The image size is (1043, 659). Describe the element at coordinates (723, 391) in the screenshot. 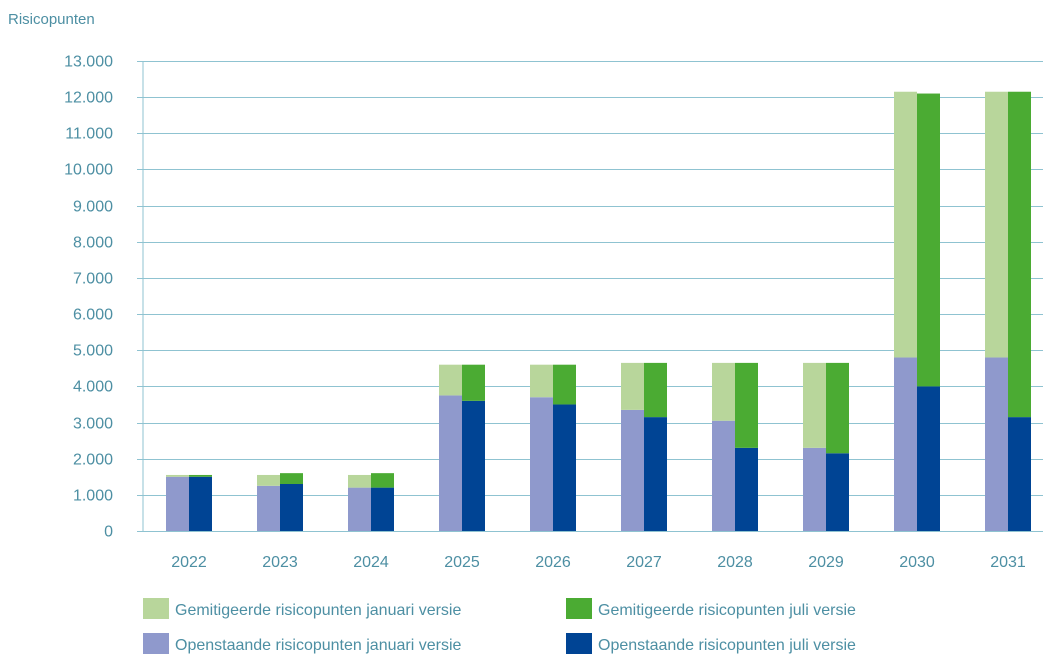

I see `bar-2028-januari-gemitigeerde` at that location.